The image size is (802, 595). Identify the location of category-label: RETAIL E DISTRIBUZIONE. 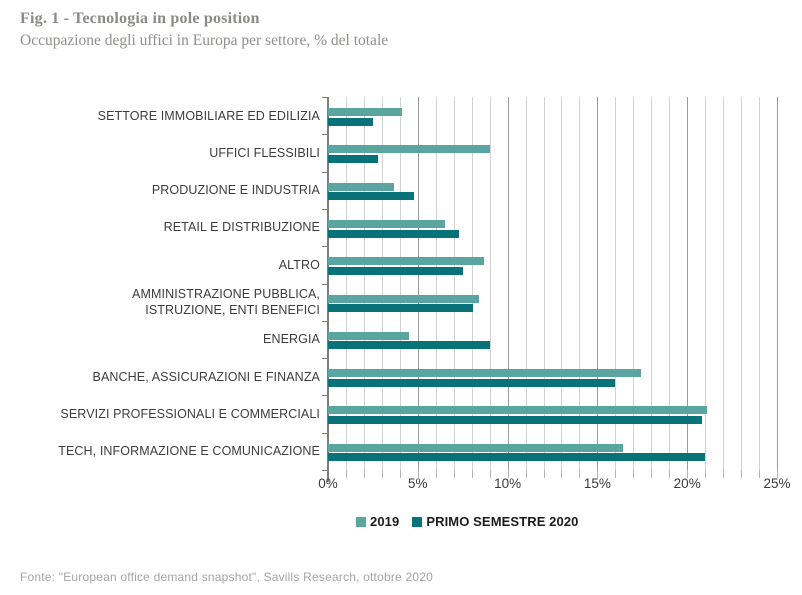
(241, 227).